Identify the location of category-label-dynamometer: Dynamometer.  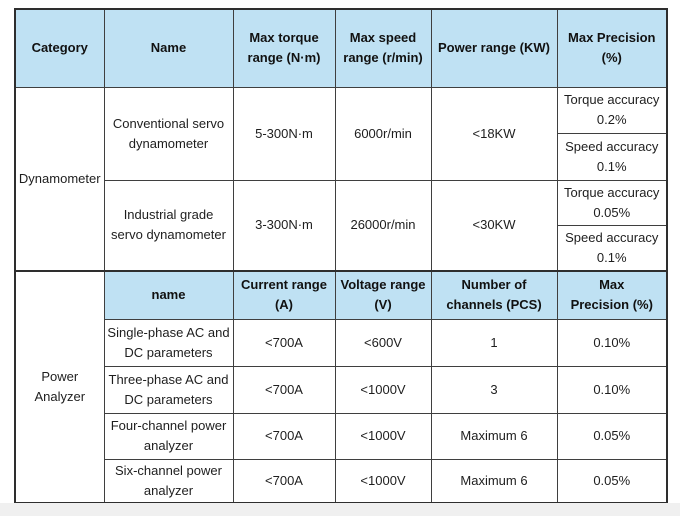
(59, 178).